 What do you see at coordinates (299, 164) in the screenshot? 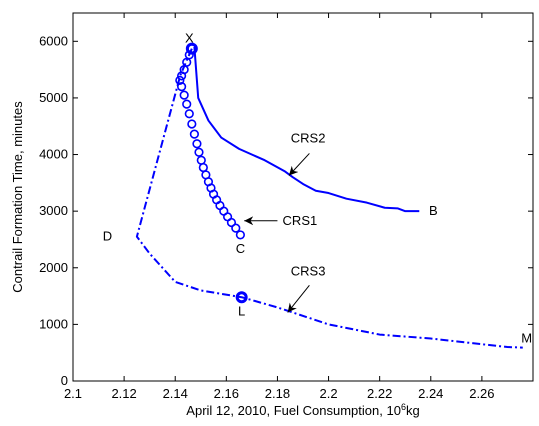
I see `crs2-arrow` at bounding box center [299, 164].